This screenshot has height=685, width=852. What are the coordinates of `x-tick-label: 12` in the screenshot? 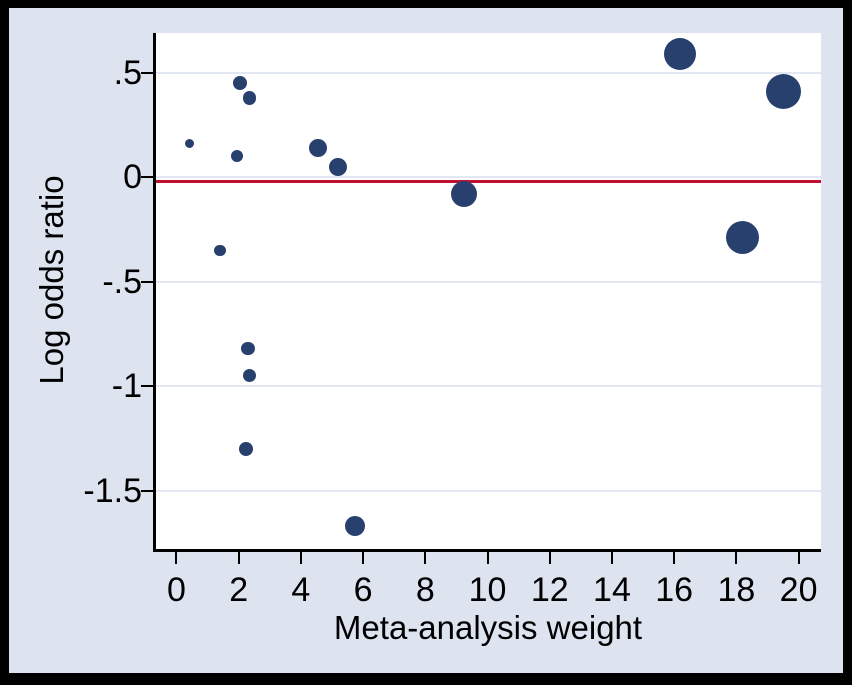 It's located at (549, 590).